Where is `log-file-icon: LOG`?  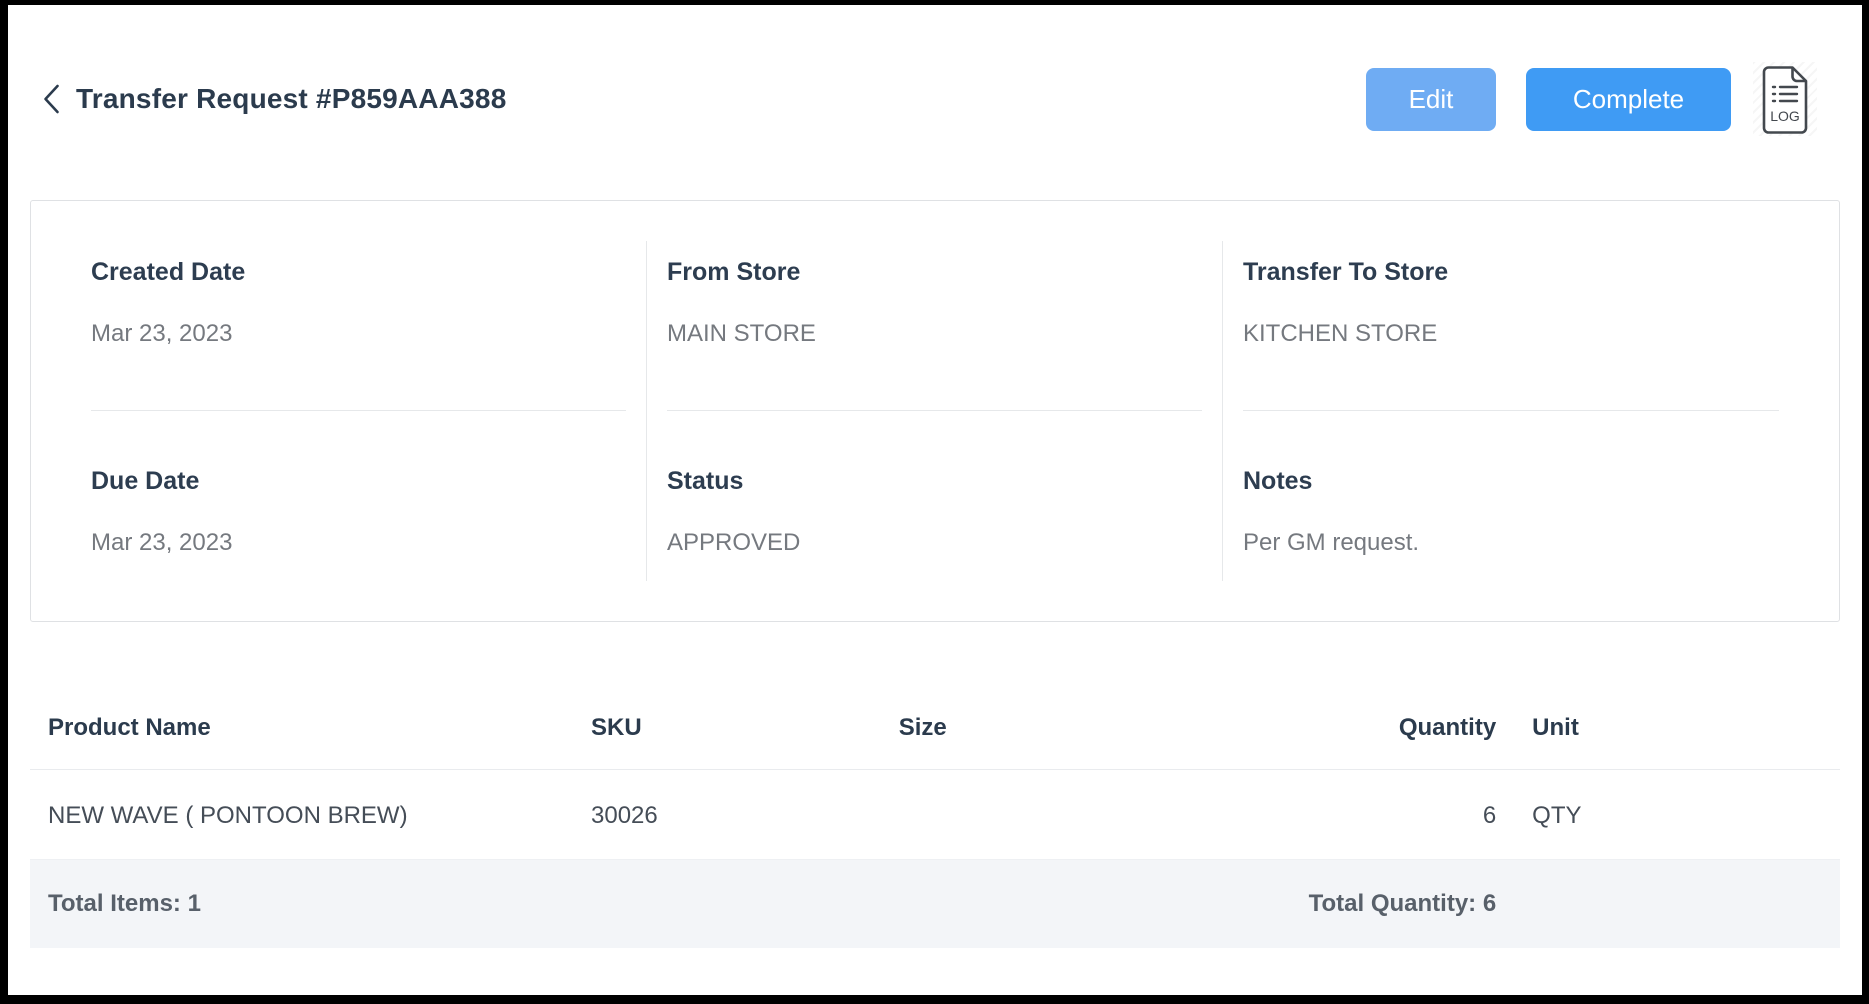
log-file-icon: LOG is located at coordinates (1785, 99).